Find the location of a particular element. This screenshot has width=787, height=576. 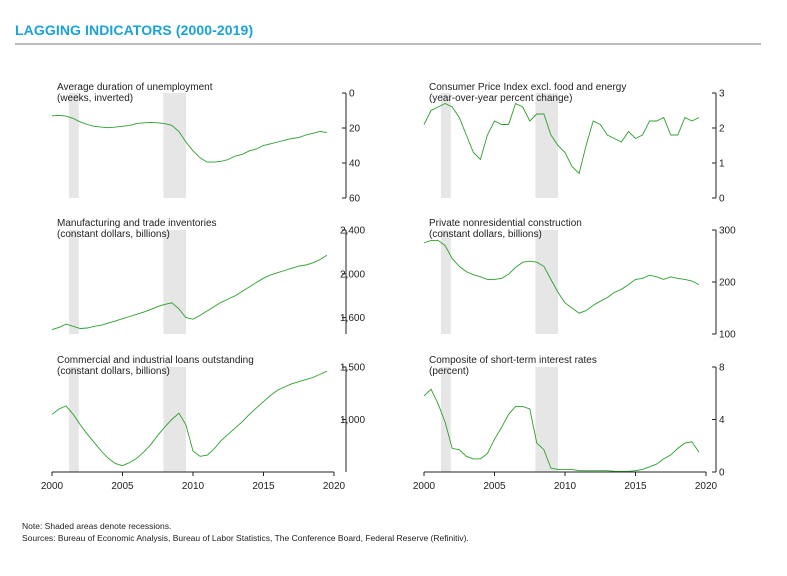

y-tick-label: 300 is located at coordinates (727, 231).